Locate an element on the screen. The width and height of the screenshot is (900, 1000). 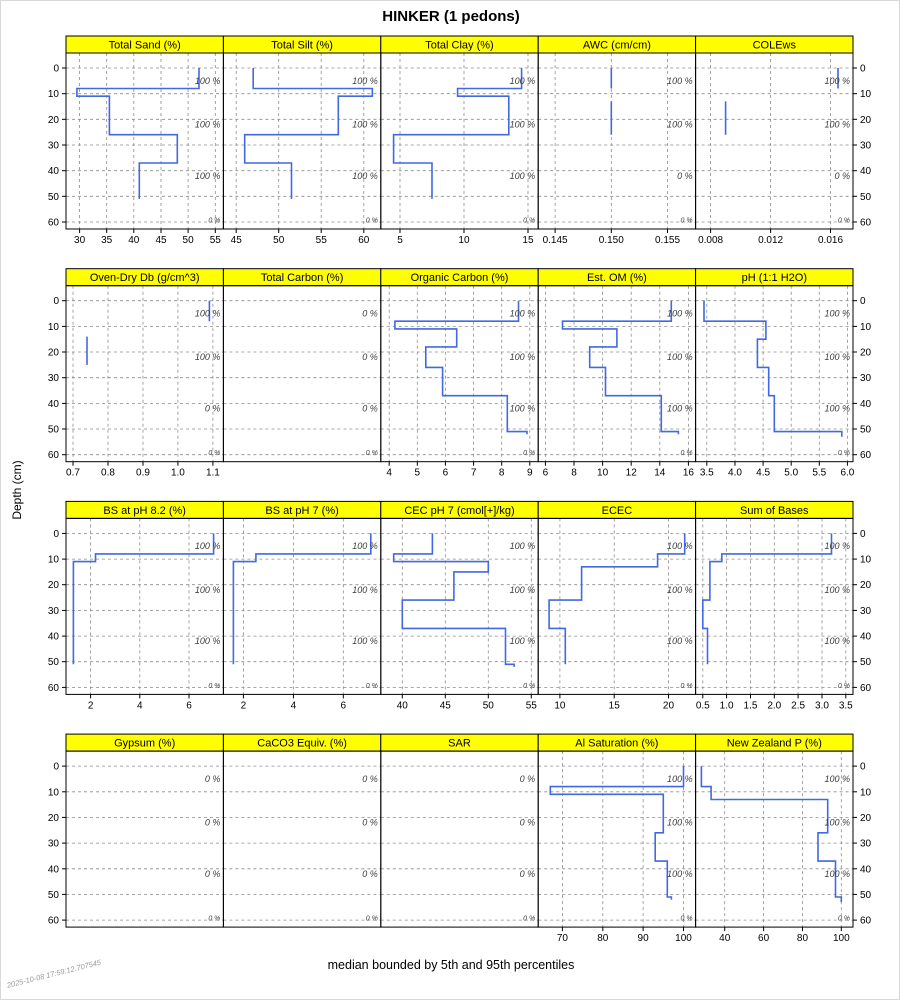
panel-strip-label: Est. OM (%) is located at coordinates (617, 278).